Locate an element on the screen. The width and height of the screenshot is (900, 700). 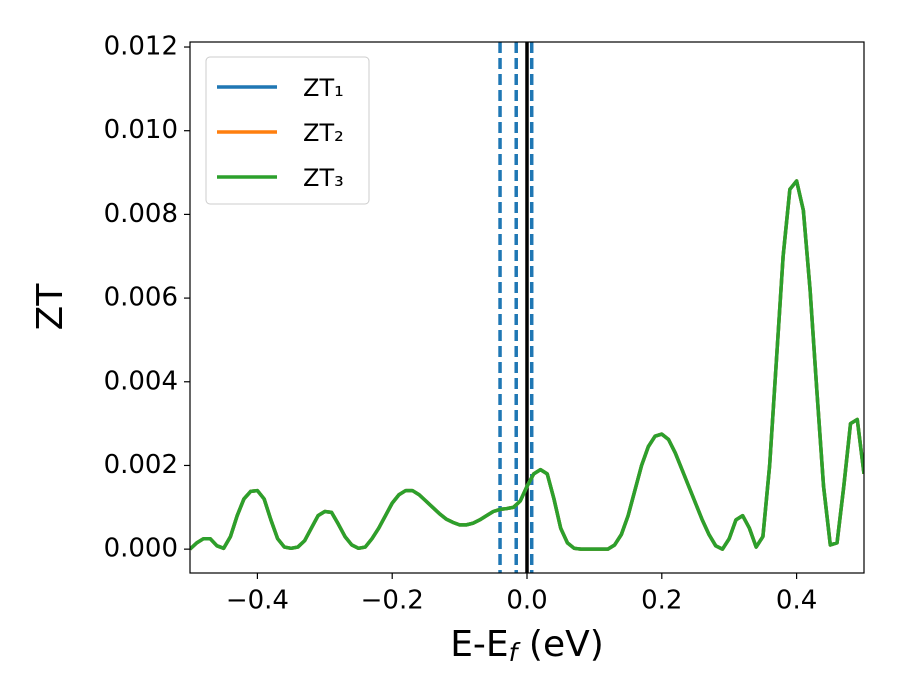
x-label-part: (eV) is located at coordinates (560, 644).